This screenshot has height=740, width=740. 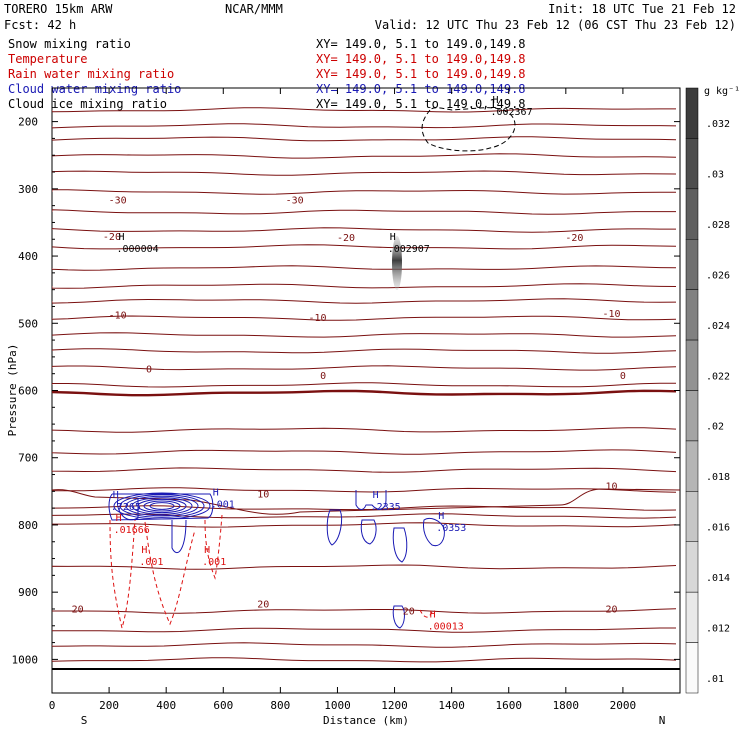 I want to click on extremum-value: .000591, so click(x=103, y=84).